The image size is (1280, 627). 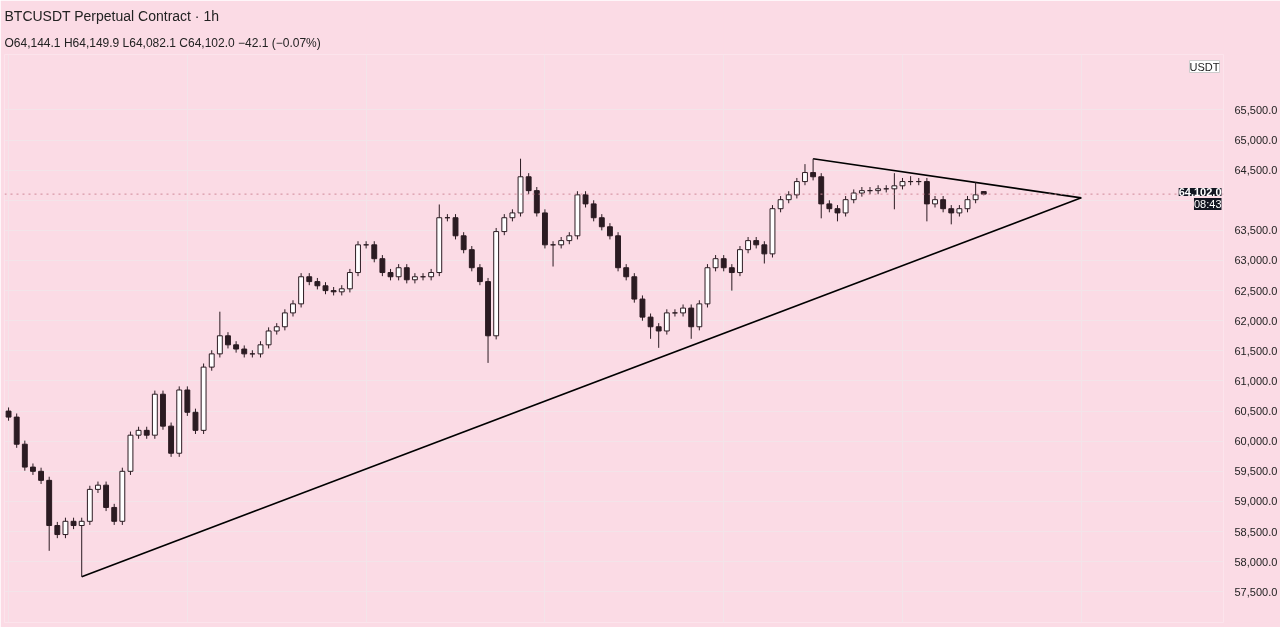 I want to click on ref-line-label: 64,102.0, so click(x=1200, y=192).